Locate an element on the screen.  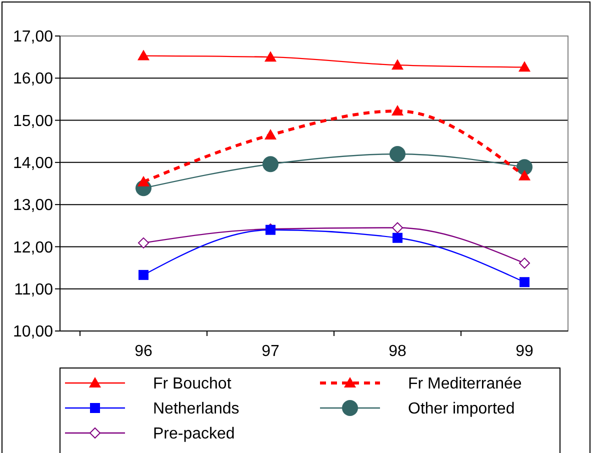
y-tick-label: 17,00 is located at coordinates (33, 37).